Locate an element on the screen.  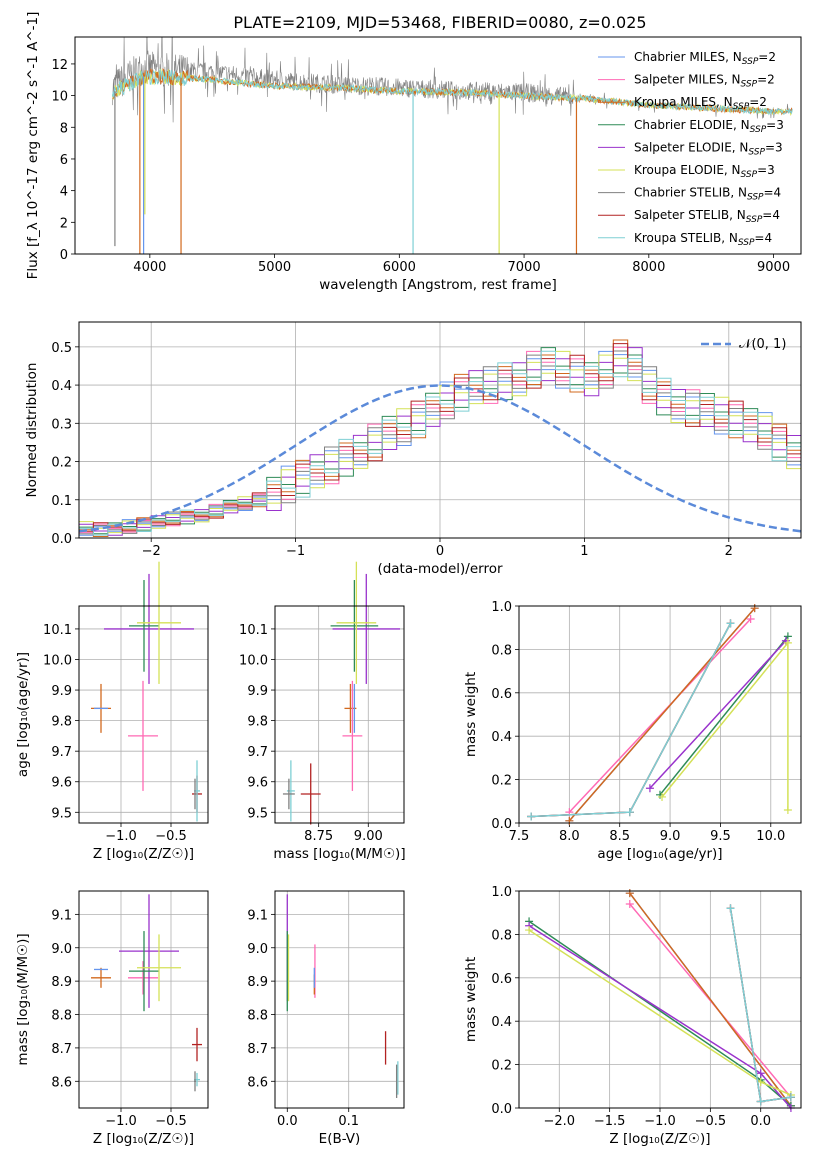
x-tick-label: 0 is located at coordinates (440, 551).